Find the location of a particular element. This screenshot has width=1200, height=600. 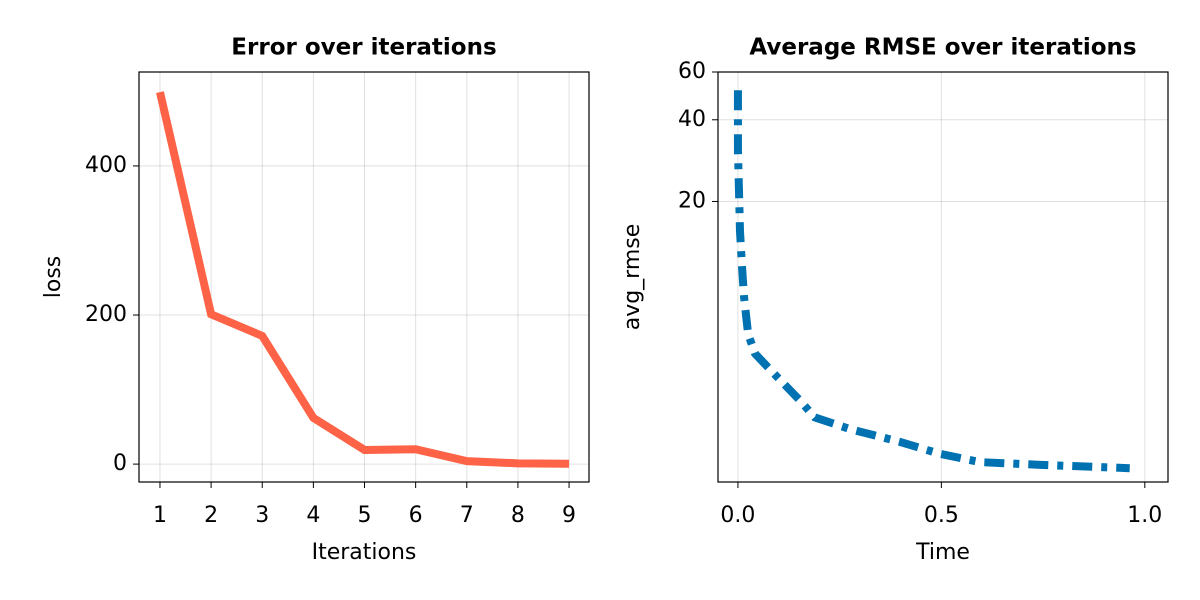

chart-title: Average RMSE over iterations is located at coordinates (942, 48).